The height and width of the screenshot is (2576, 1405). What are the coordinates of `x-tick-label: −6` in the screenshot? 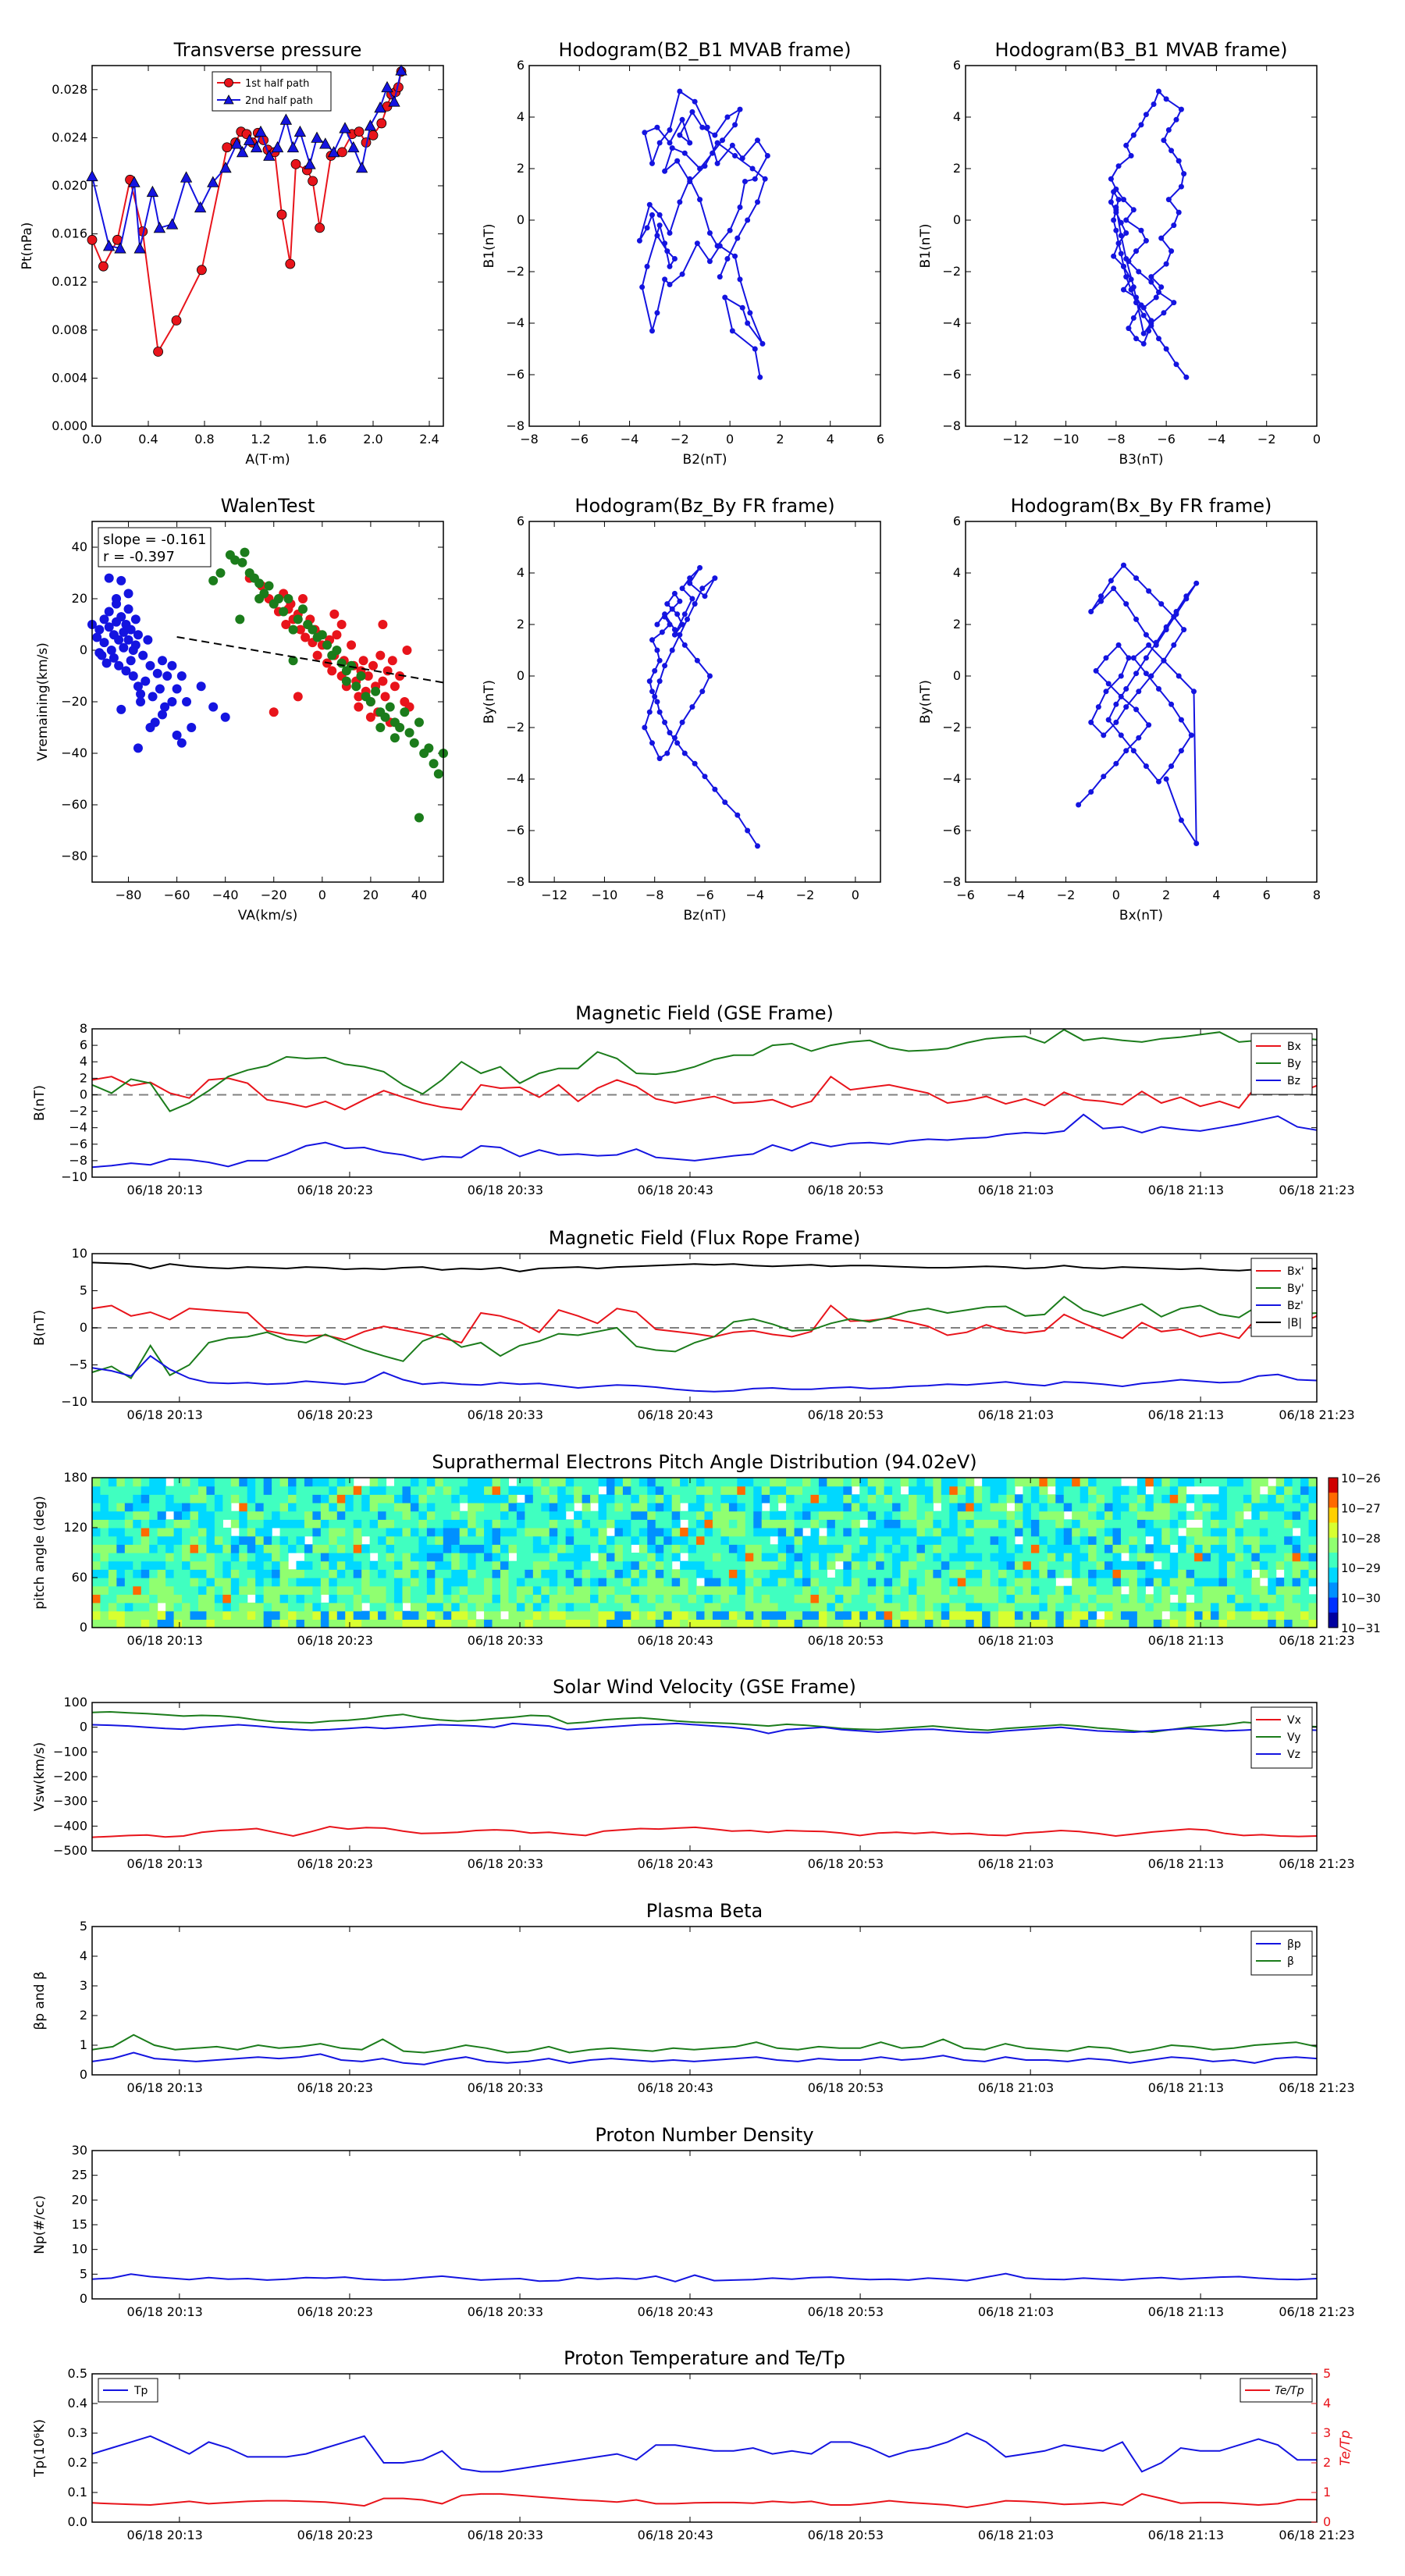 It's located at (1166, 439).